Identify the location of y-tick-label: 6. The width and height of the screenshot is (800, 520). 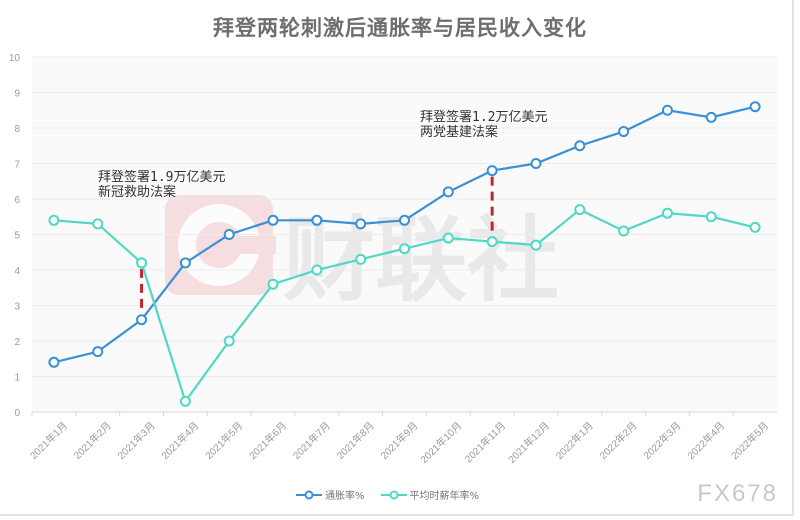
(17, 200).